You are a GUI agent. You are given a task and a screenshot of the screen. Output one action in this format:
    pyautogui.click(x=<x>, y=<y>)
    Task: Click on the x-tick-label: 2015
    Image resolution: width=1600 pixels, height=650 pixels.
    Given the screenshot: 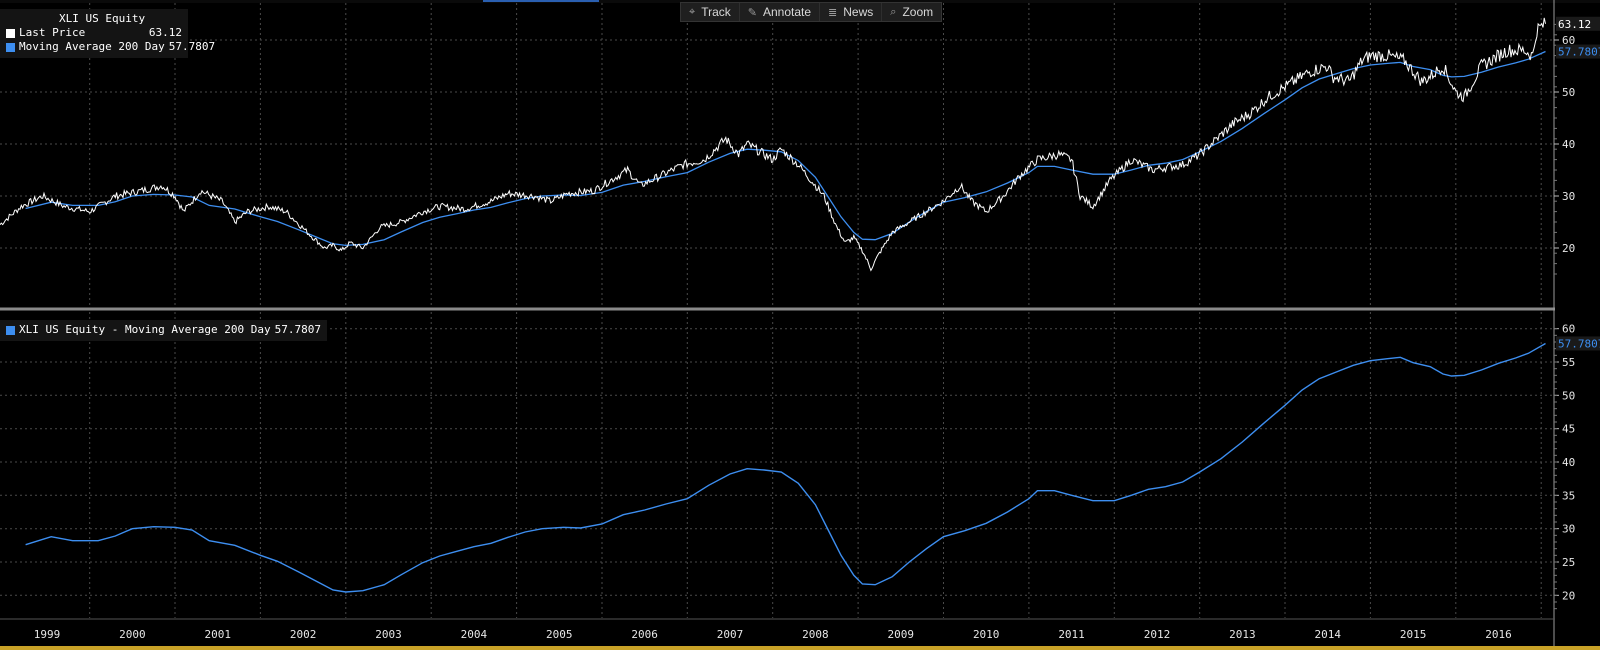 What is the action you would take?
    pyautogui.click(x=1413, y=634)
    